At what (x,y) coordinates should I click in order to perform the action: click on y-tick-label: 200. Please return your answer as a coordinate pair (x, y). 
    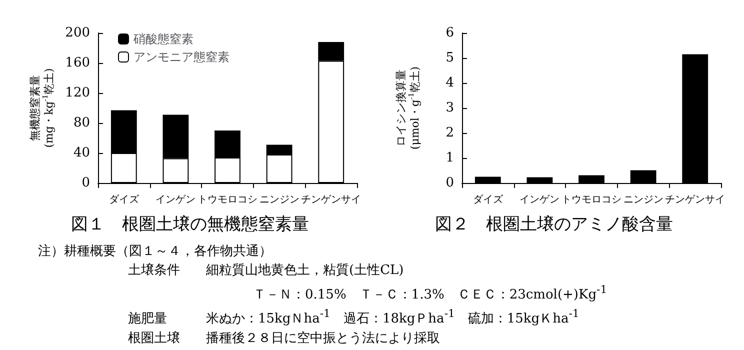
    Looking at the image, I should click on (77, 33).